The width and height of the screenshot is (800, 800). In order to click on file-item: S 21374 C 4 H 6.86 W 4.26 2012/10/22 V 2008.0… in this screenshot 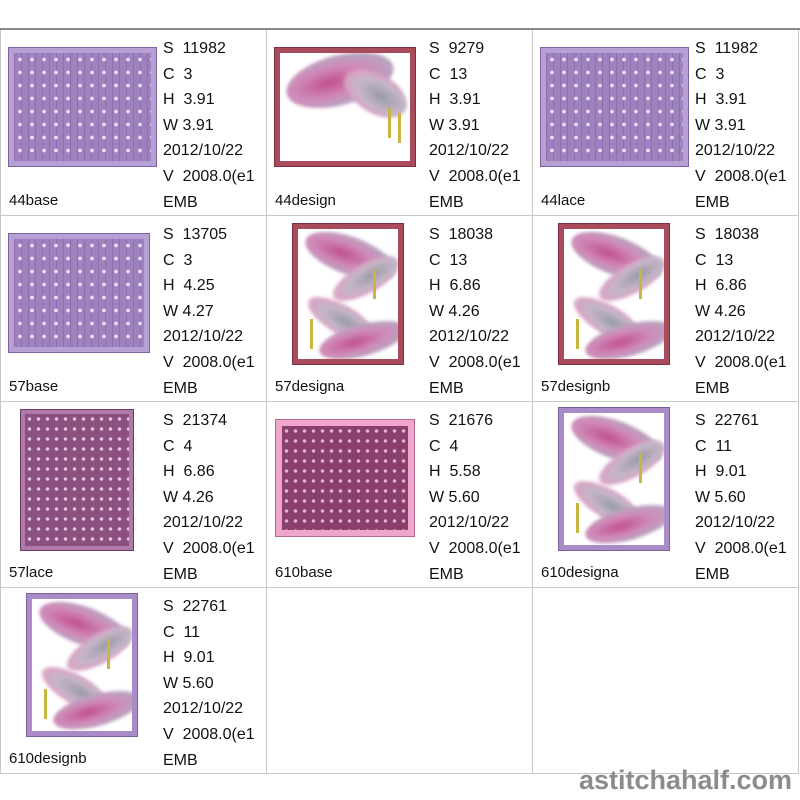, I will do `click(134, 495)`.